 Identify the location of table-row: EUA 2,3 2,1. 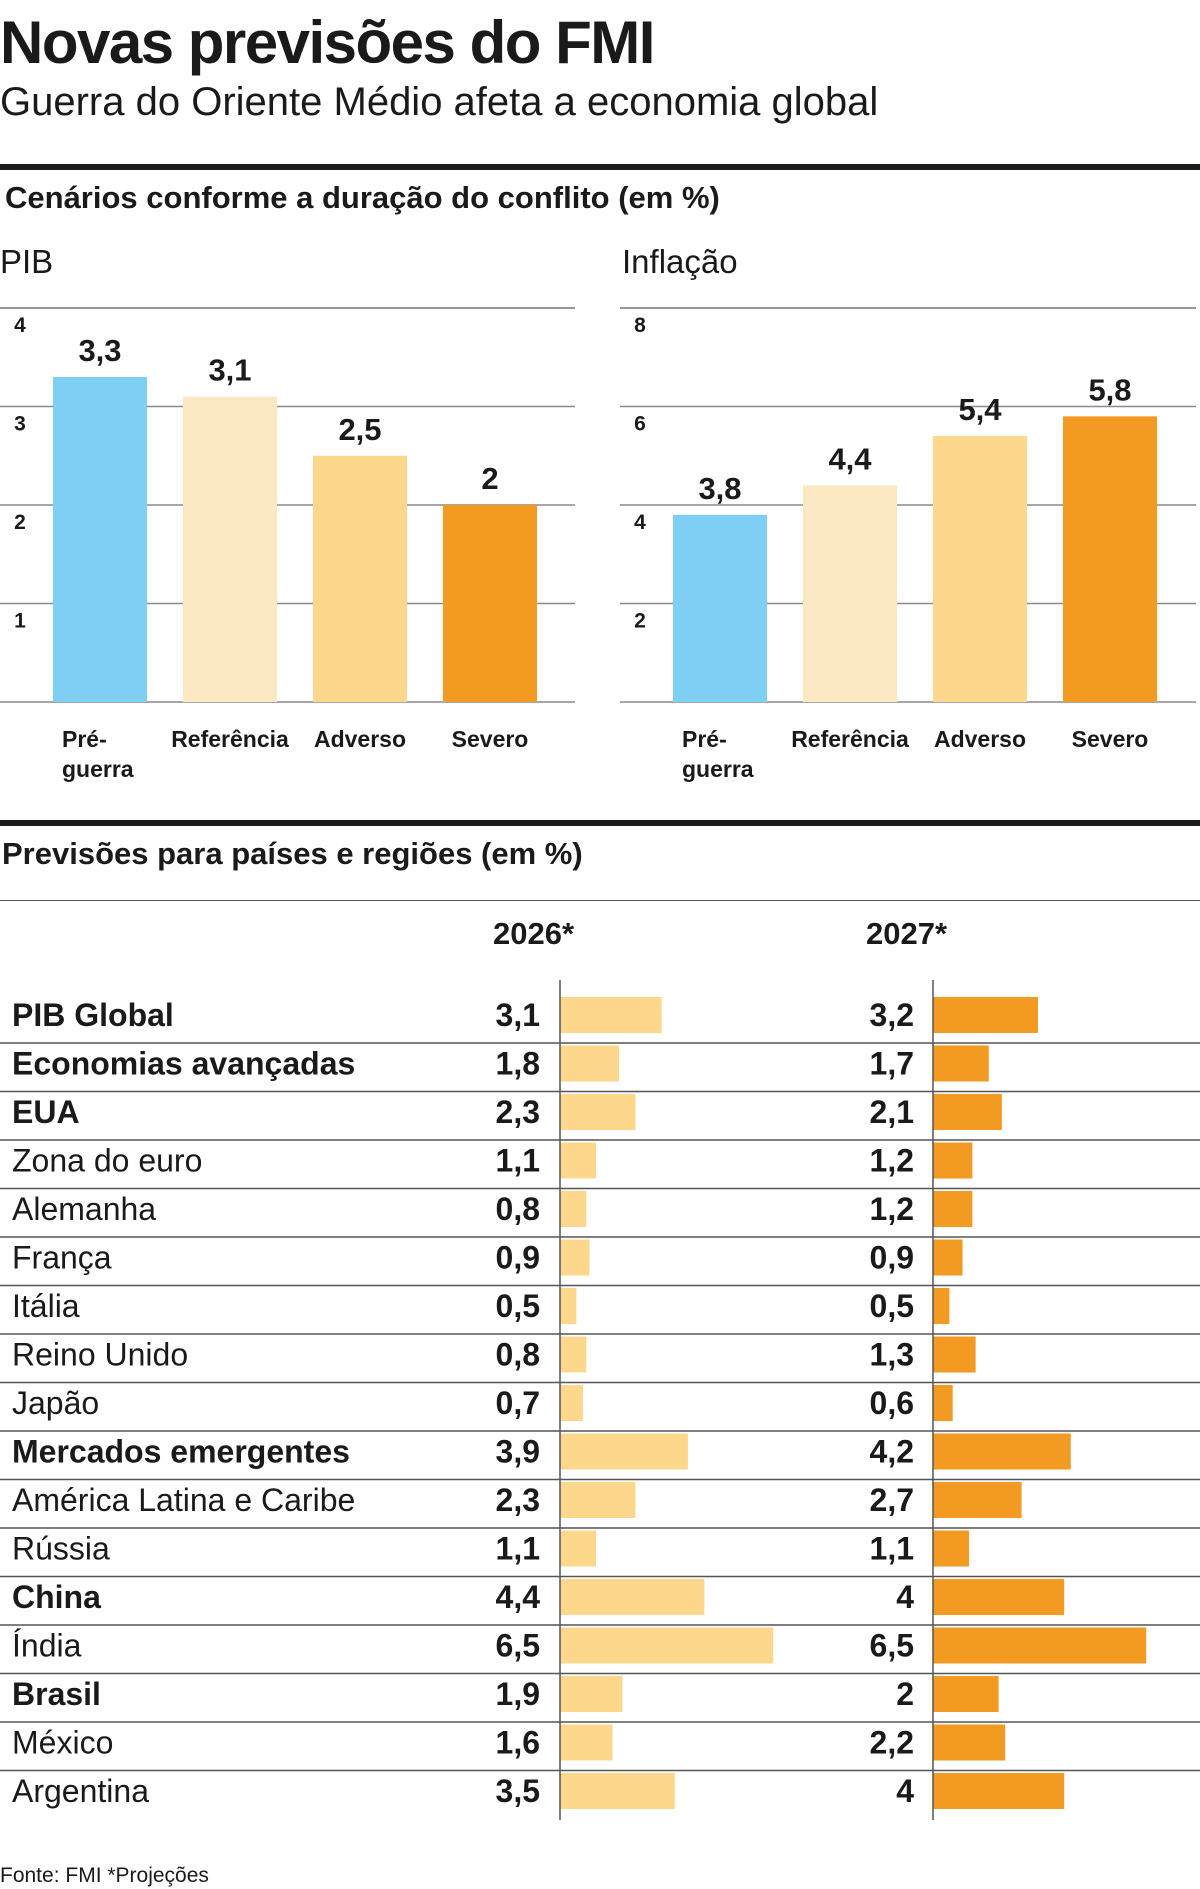
(507, 1112).